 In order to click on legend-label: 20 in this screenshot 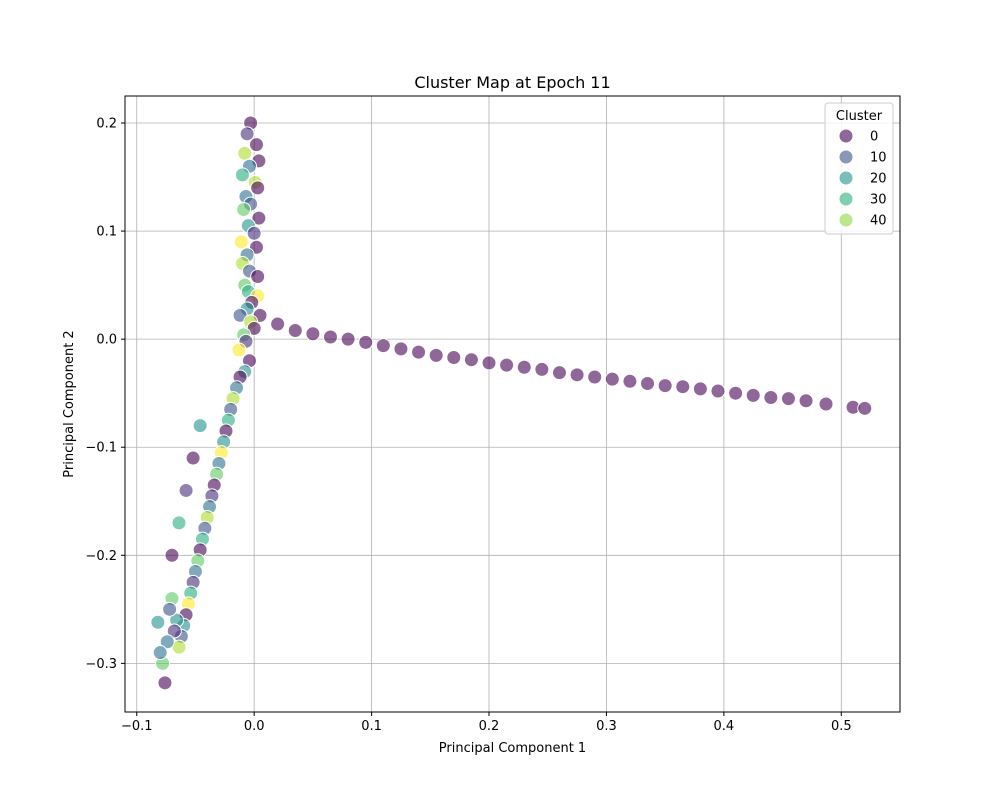, I will do `click(878, 179)`.